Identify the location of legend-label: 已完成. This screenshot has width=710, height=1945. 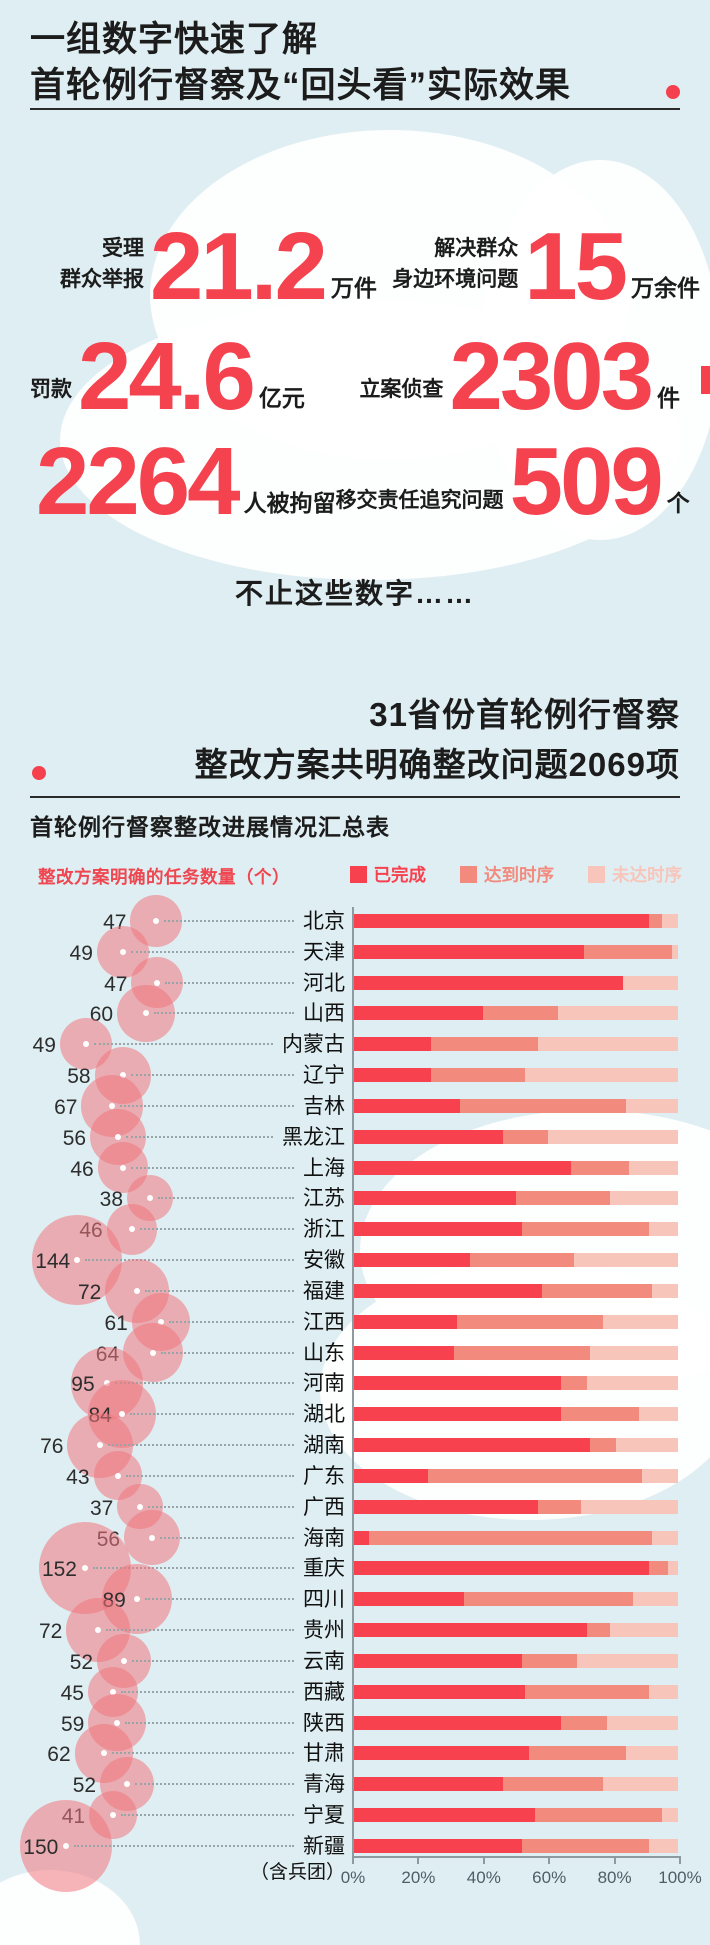
(400, 875).